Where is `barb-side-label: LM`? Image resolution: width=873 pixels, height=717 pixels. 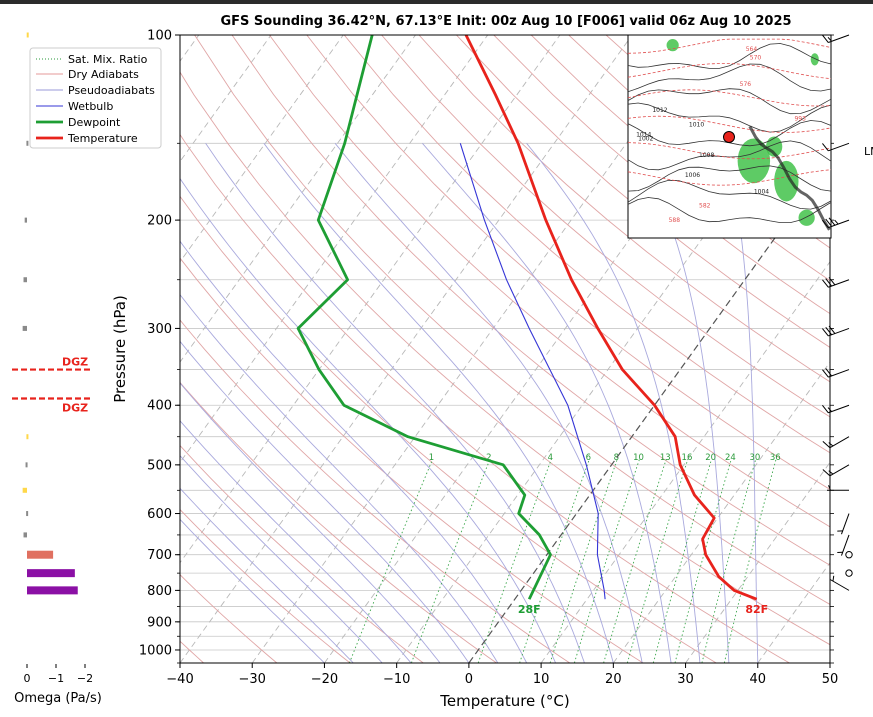 barb-side-label: LM is located at coordinates (868, 151).